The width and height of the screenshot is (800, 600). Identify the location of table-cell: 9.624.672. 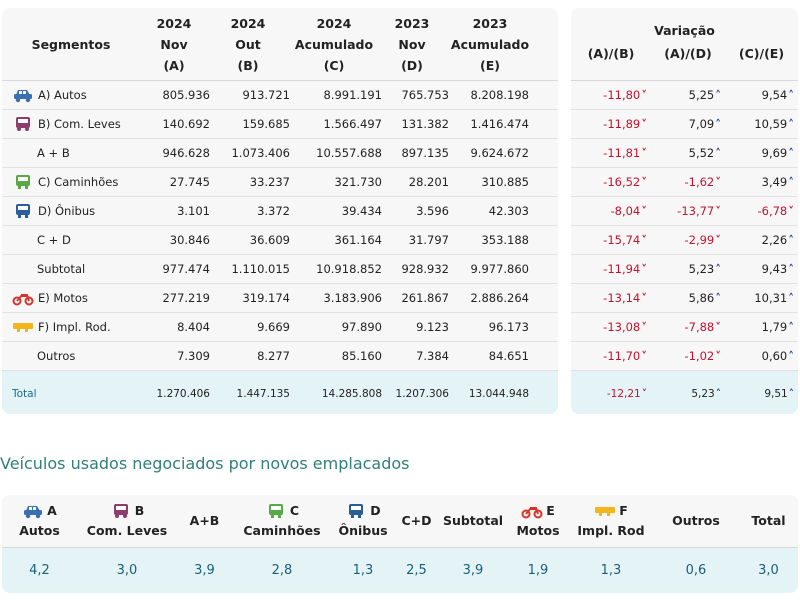
(499, 153).